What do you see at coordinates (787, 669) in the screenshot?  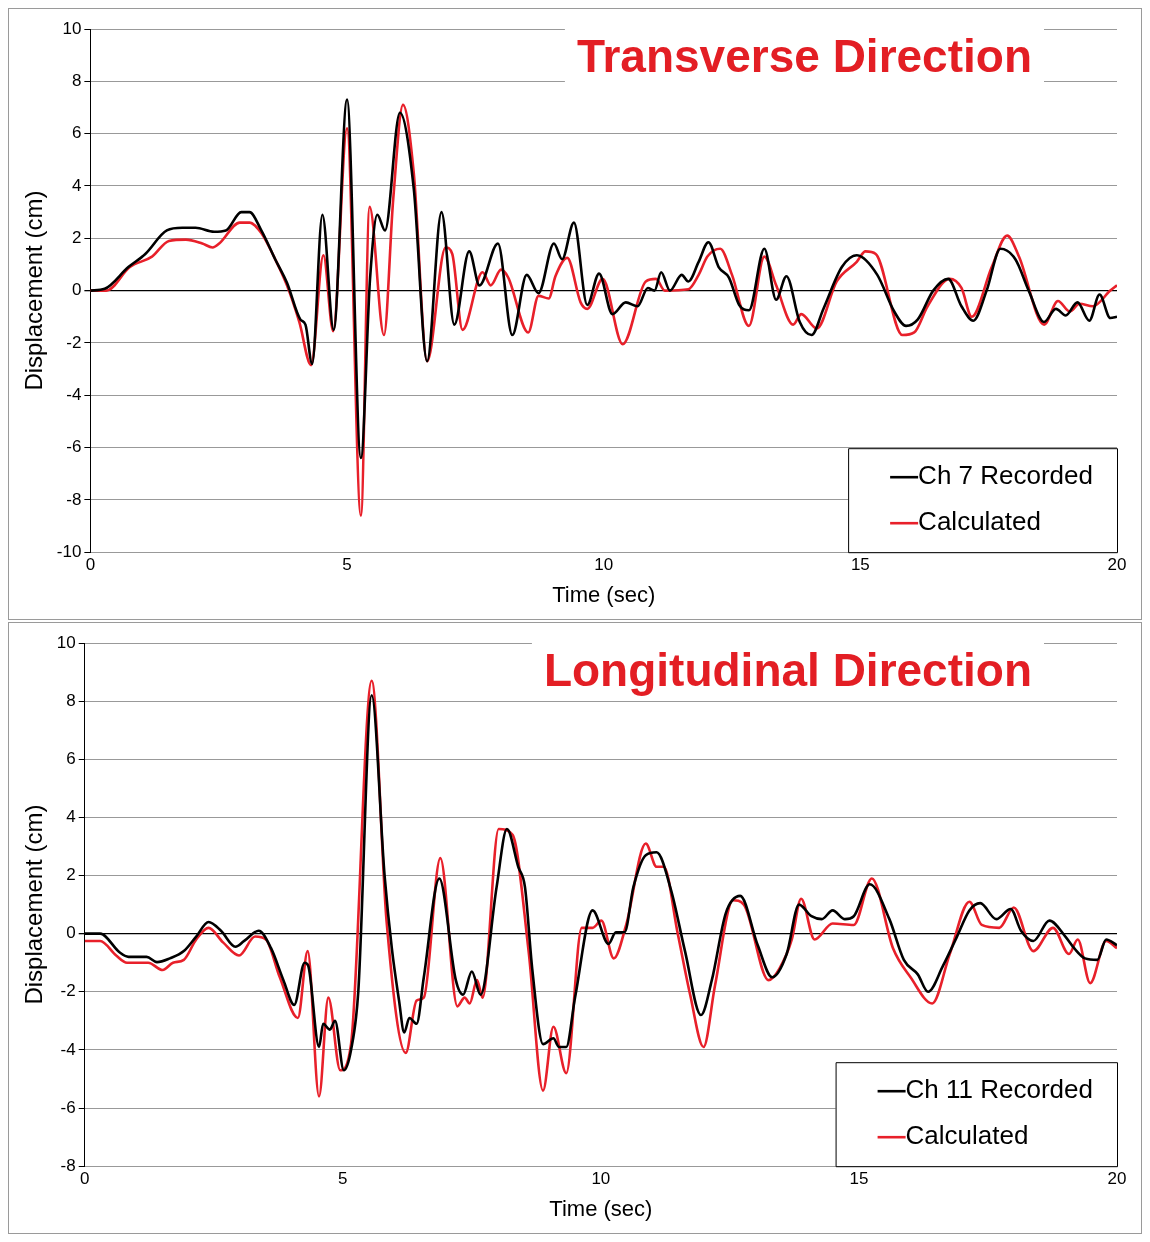 I see `chart-title: Longitudinal Direction` at bounding box center [787, 669].